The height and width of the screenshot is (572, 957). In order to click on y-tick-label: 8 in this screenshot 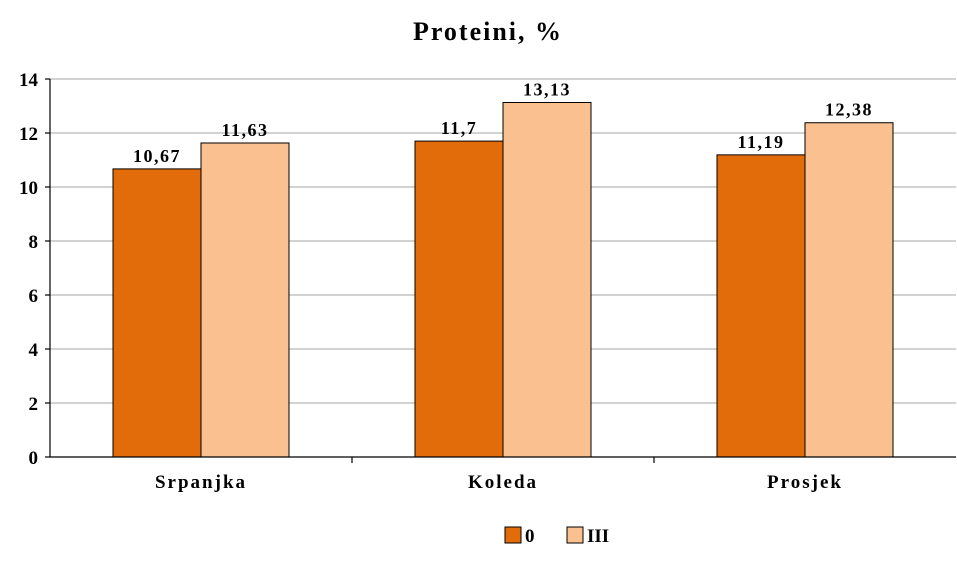, I will do `click(34, 242)`.